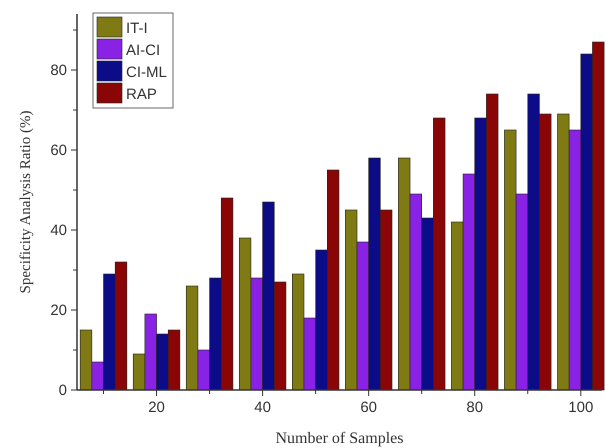  What do you see at coordinates (26, 202) in the screenshot?
I see `y-axis-title: Specificity Analysis Ratio (%)` at bounding box center [26, 202].